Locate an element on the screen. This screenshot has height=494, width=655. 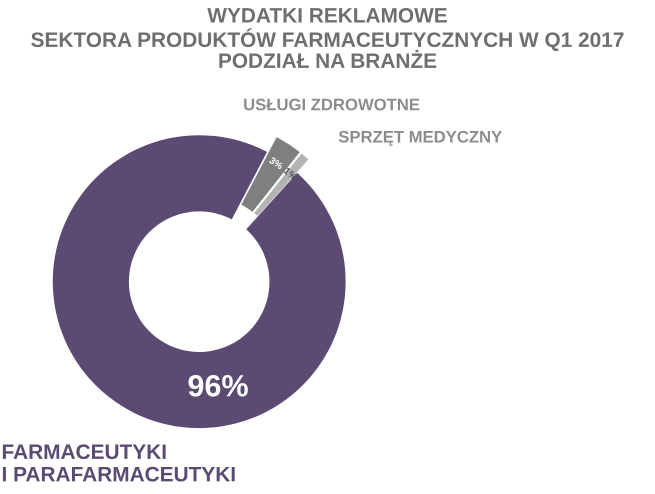
data-label: 96% is located at coordinates (218, 385).